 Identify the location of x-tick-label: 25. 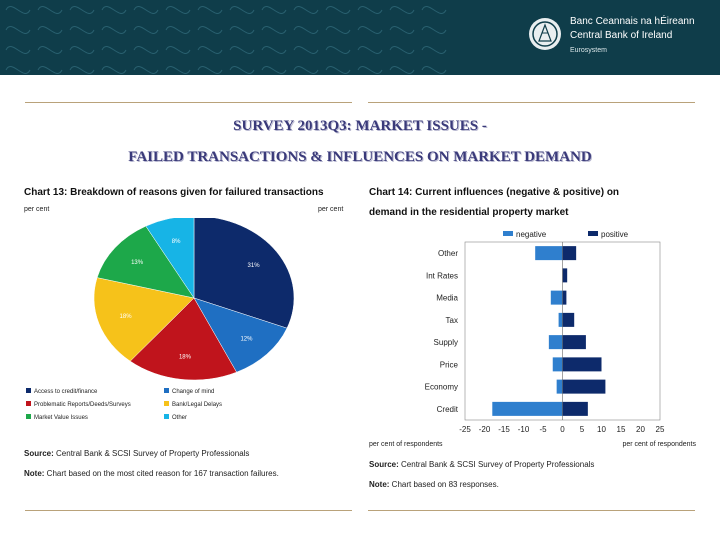
(660, 429).